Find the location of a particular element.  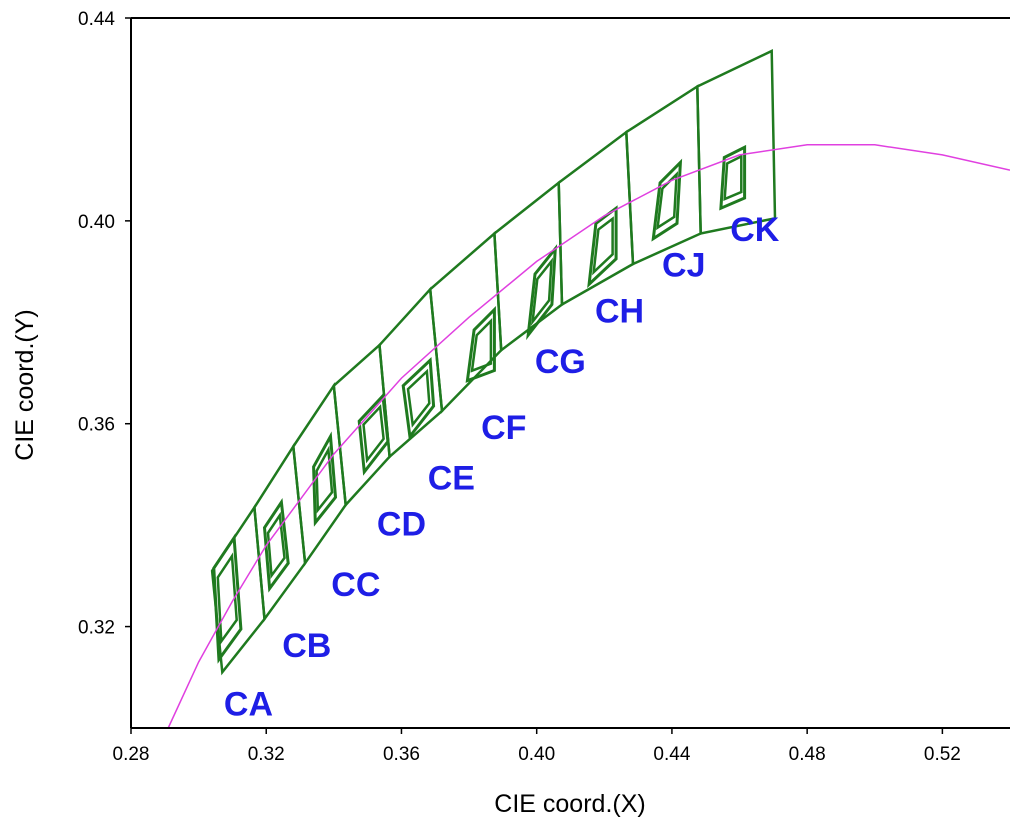

bin-inner-outer-cj is located at coordinates (667, 200).